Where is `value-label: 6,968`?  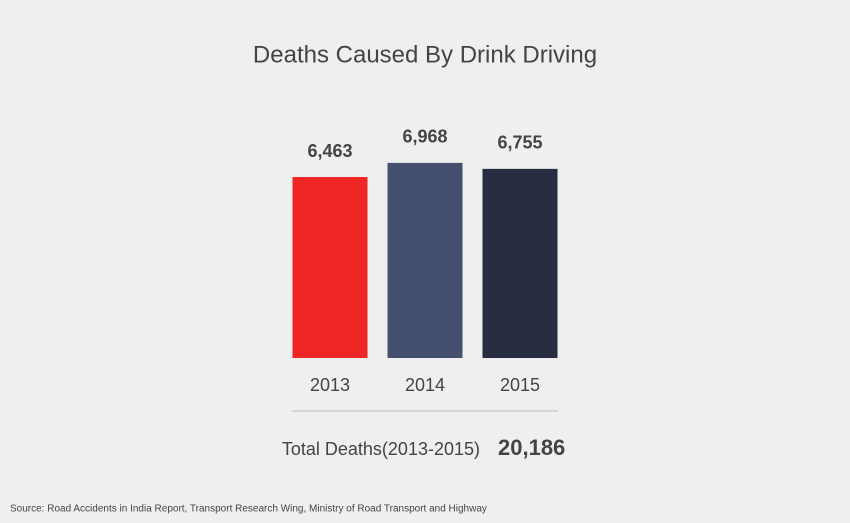
value-label: 6,968 is located at coordinates (424, 137).